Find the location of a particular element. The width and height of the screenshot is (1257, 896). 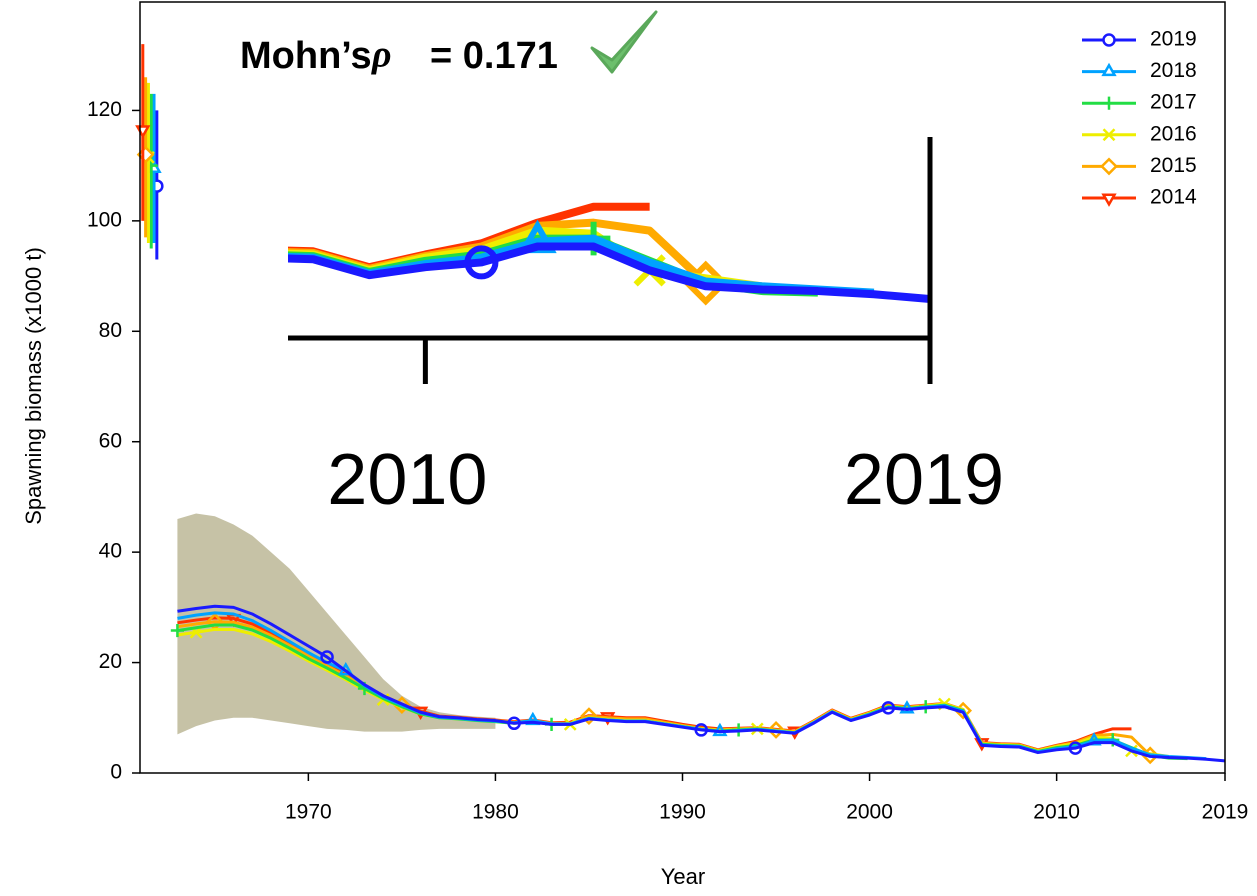

y-tick-label: 0 is located at coordinates (116, 772).